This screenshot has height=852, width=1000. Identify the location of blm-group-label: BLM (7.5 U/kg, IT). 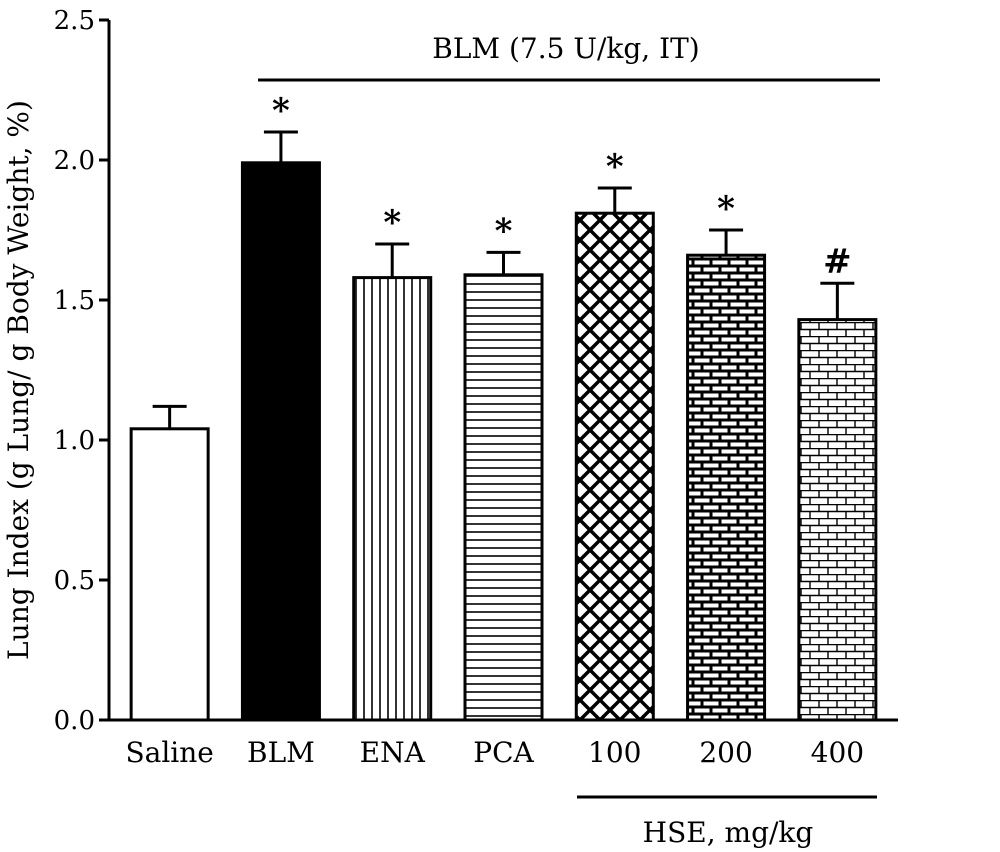
(565, 48).